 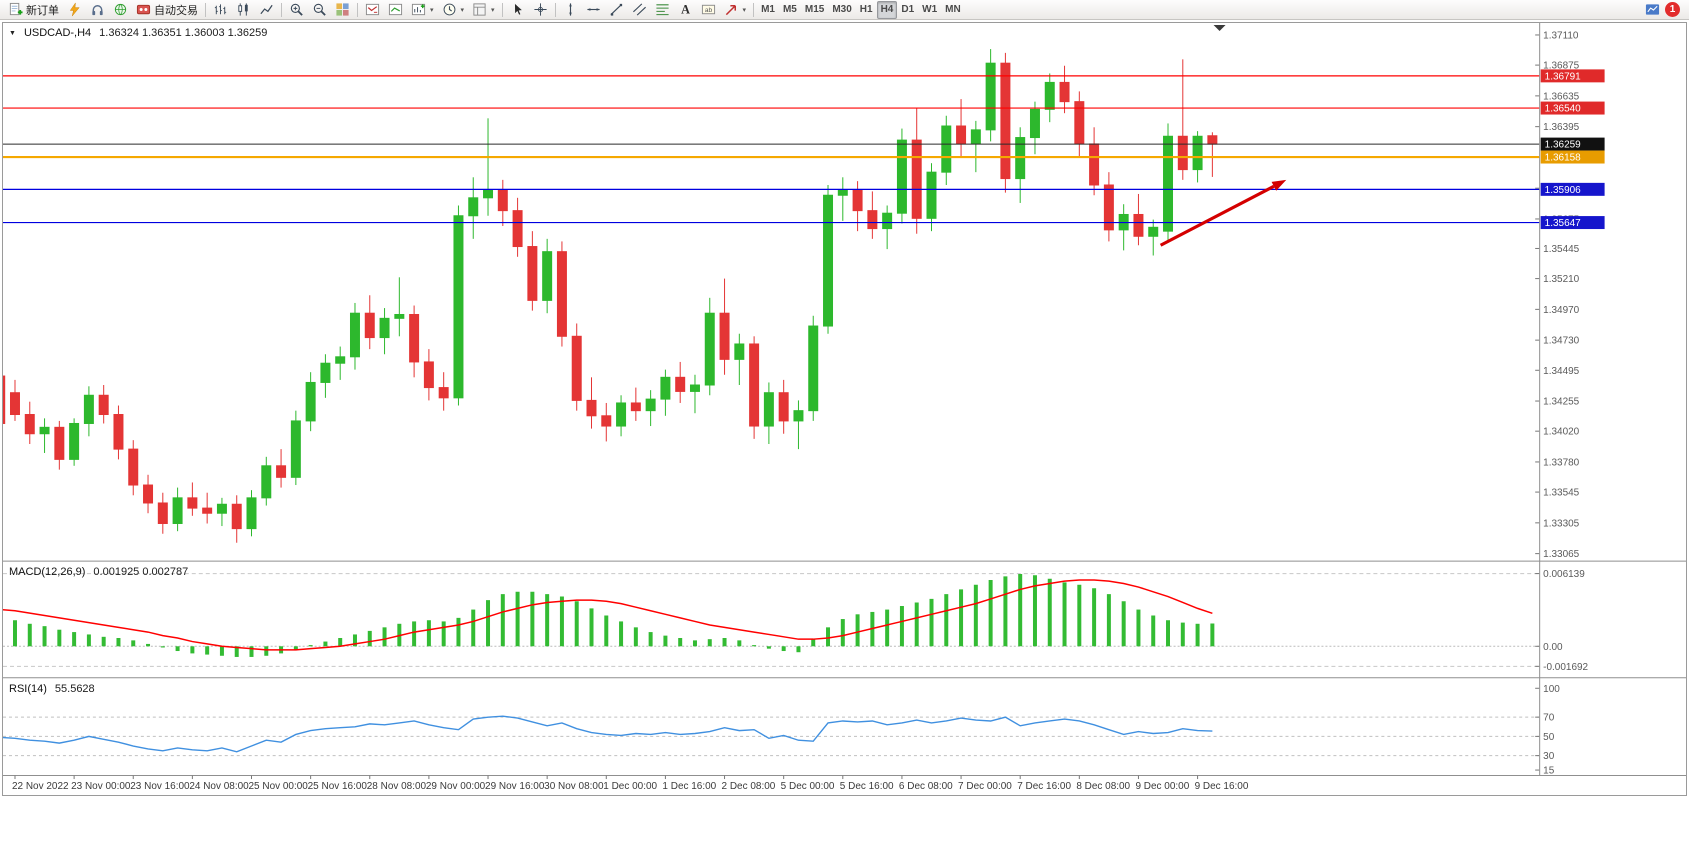 What do you see at coordinates (804, 189) in the screenshot?
I see `hline-1.35906: 1.35906` at bounding box center [804, 189].